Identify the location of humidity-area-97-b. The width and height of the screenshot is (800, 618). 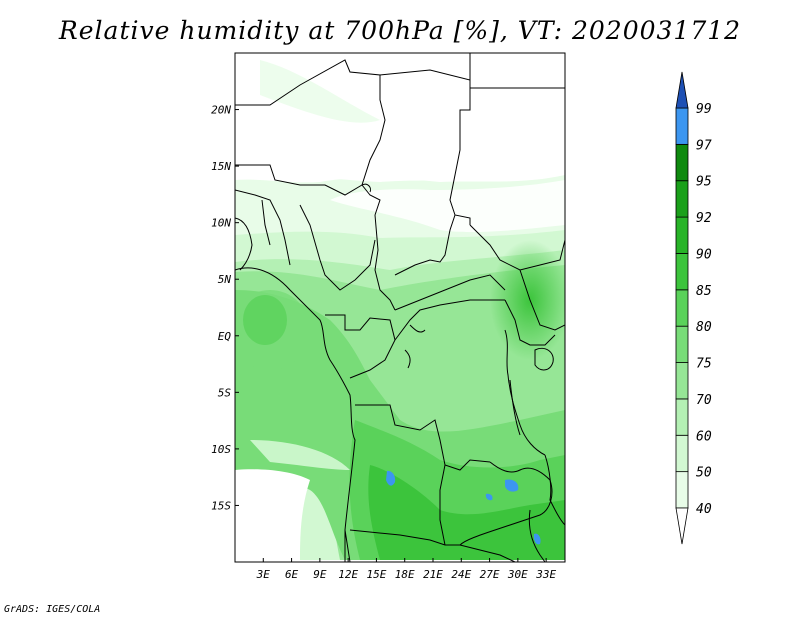
(512, 485).